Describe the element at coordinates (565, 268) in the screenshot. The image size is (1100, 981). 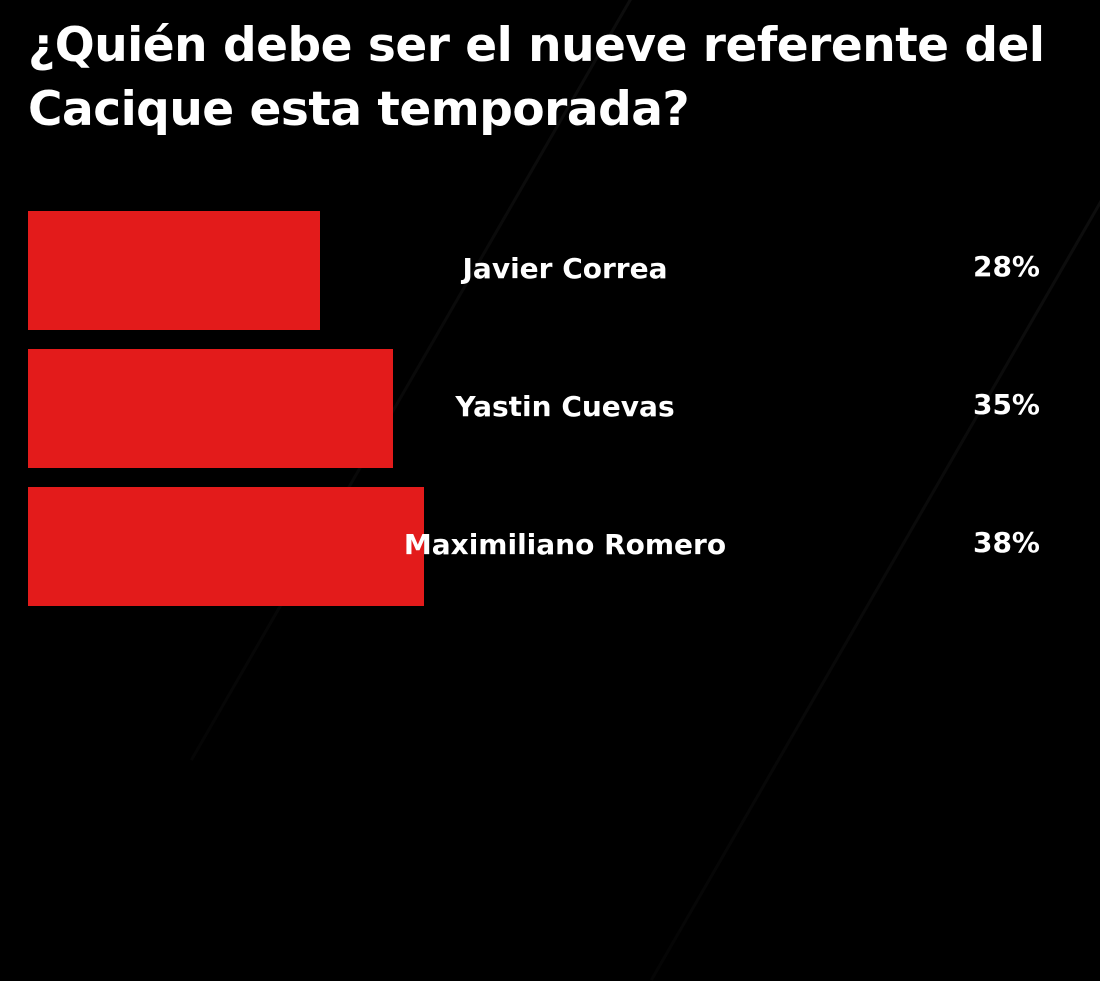
I see `category-label: Javier Correa` at that location.